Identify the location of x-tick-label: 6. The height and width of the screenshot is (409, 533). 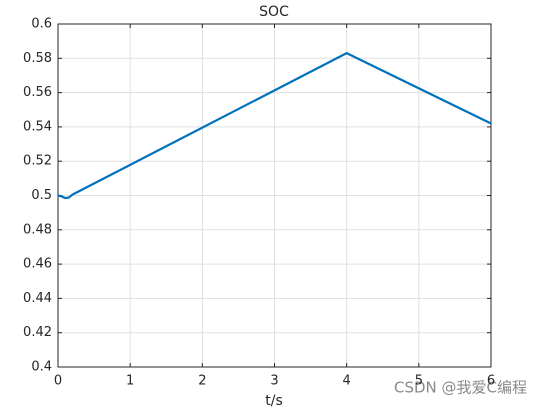
(491, 381).